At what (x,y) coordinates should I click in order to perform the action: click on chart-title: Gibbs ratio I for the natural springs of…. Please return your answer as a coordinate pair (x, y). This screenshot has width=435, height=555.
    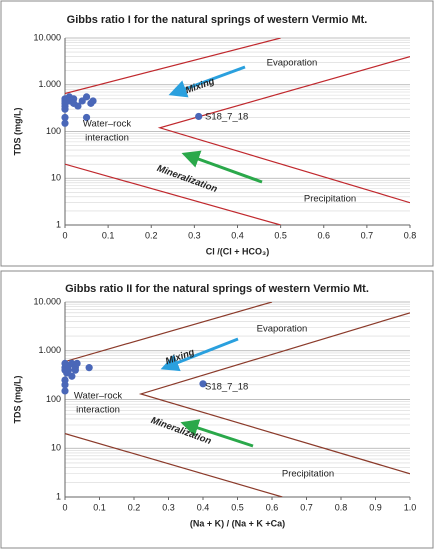
    Looking at the image, I should click on (217, 20).